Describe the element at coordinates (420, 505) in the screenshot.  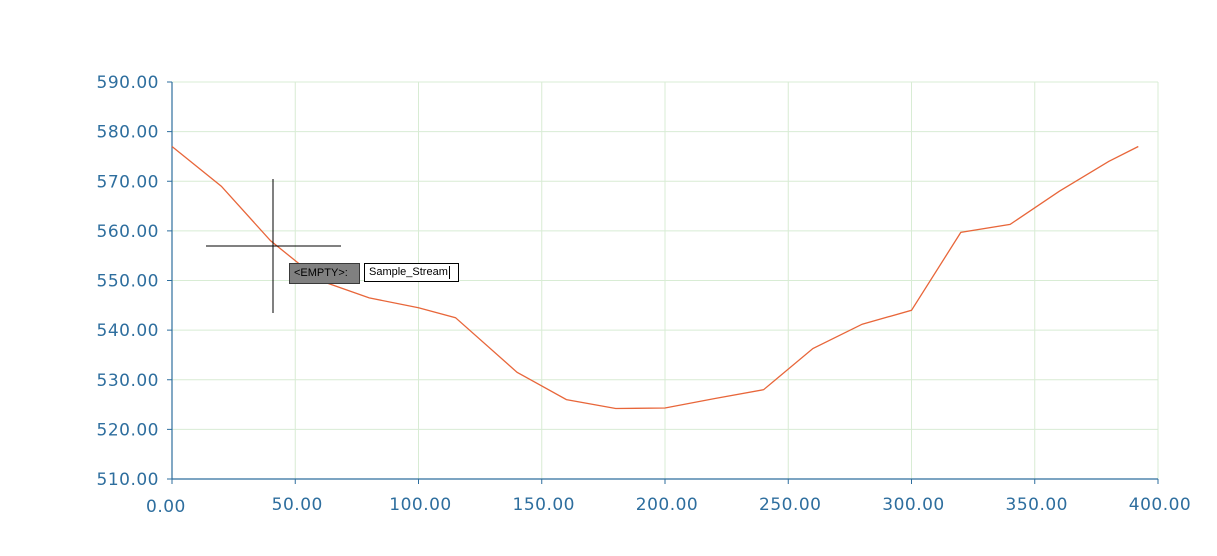
I see `x-tick-label: 100.00` at that location.